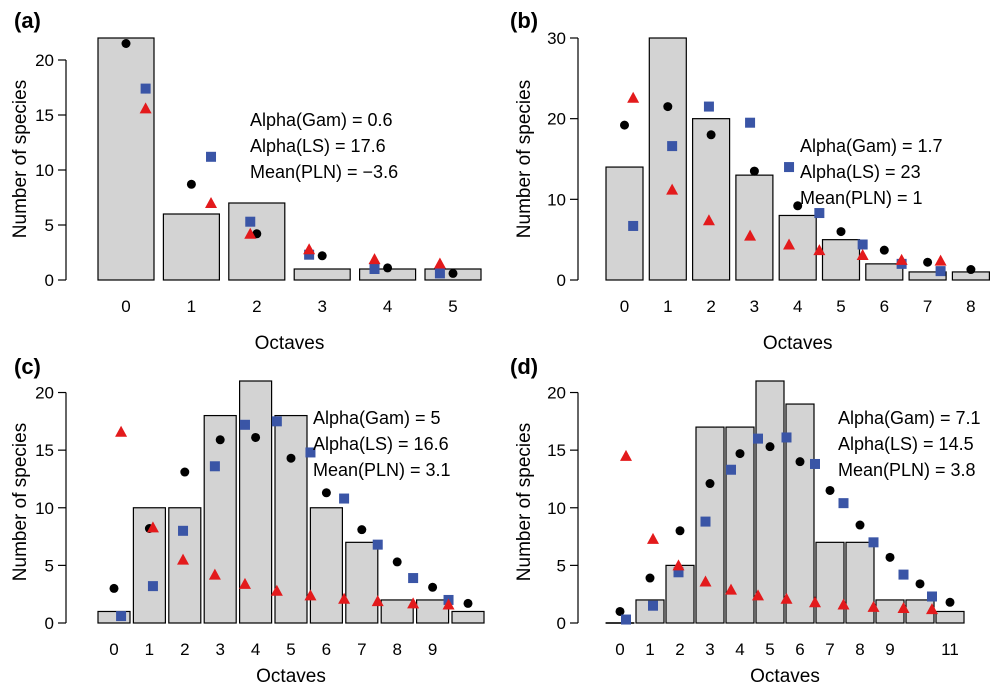 This screenshot has width=1003, height=688. Describe the element at coordinates (318, 146) in the screenshot. I see `stat-label: Alpha(LS) = 17.6` at that location.